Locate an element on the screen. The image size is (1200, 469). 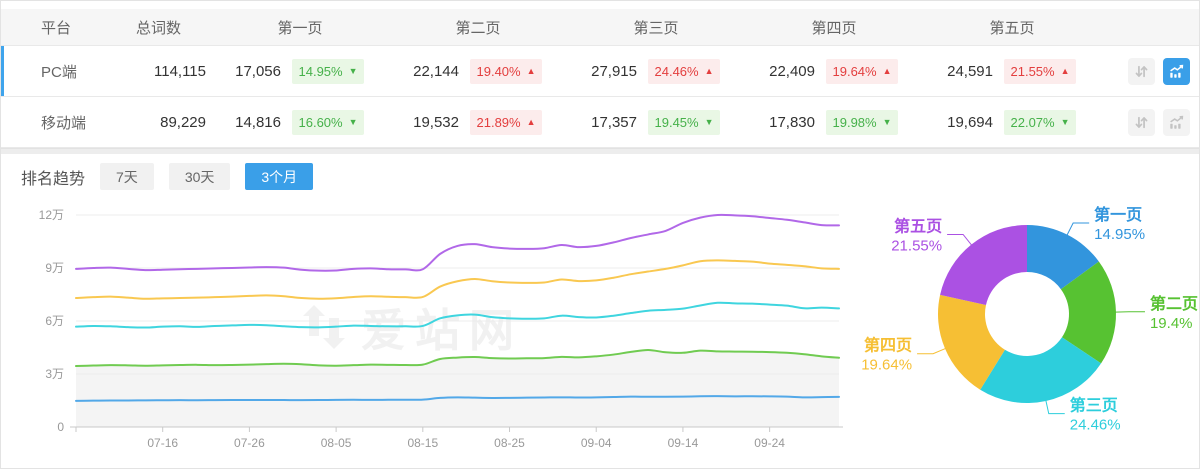
col-header-page2: 第二页 is located at coordinates (478, 28).